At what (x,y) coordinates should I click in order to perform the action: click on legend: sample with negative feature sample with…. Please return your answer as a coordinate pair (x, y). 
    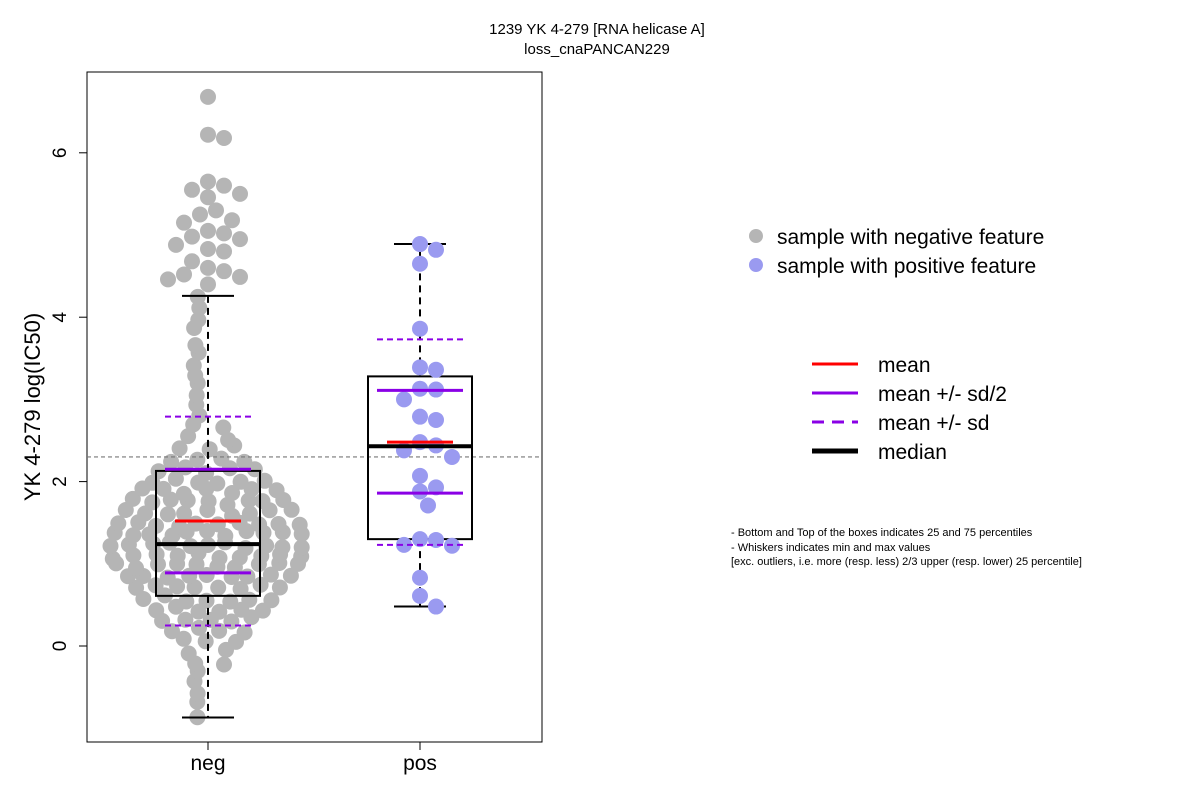
    Looking at the image, I should click on (896, 345).